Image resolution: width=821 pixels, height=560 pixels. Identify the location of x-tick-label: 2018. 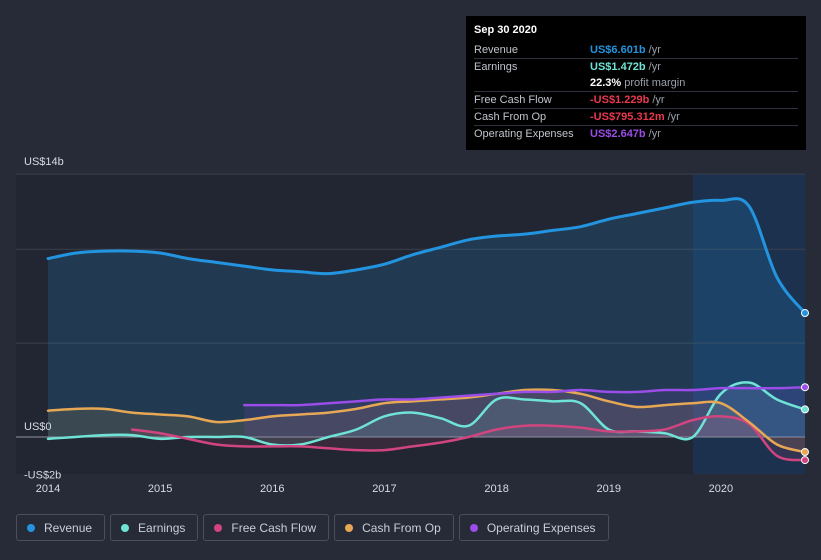
(496, 489).